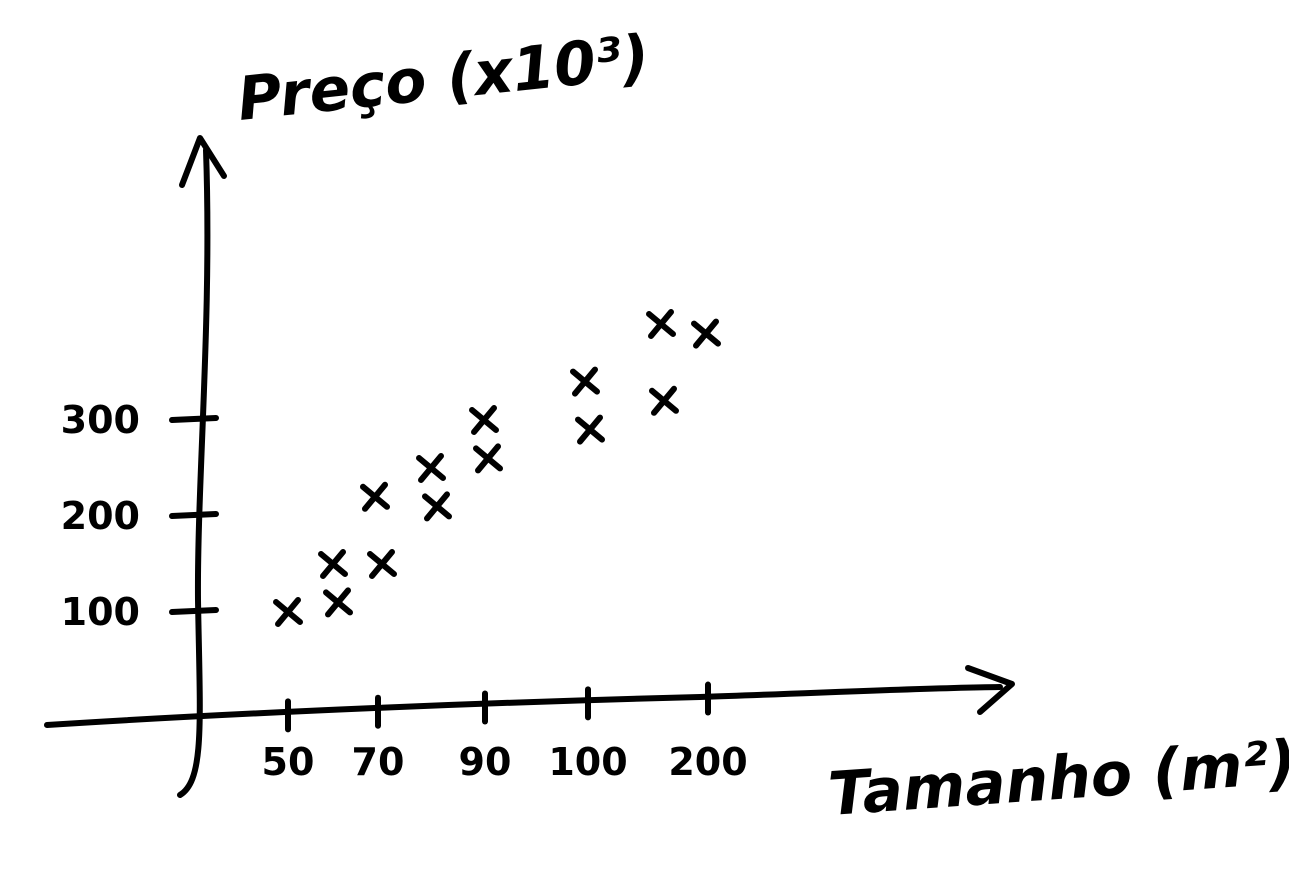 This screenshot has height=875, width=1289. I want to click on y-axis, so click(194, 472).